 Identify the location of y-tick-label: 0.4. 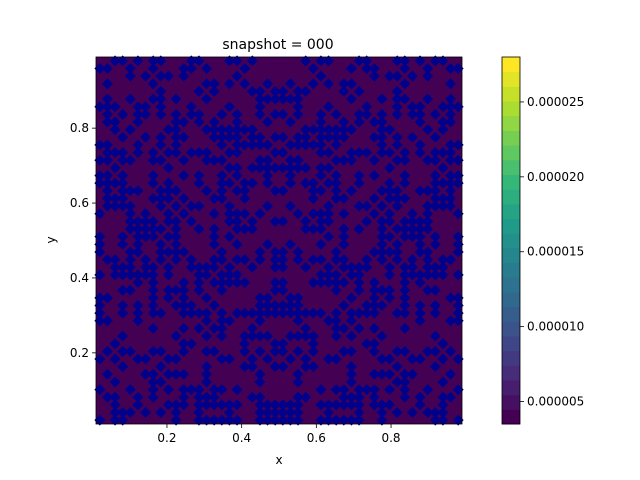
(79, 278).